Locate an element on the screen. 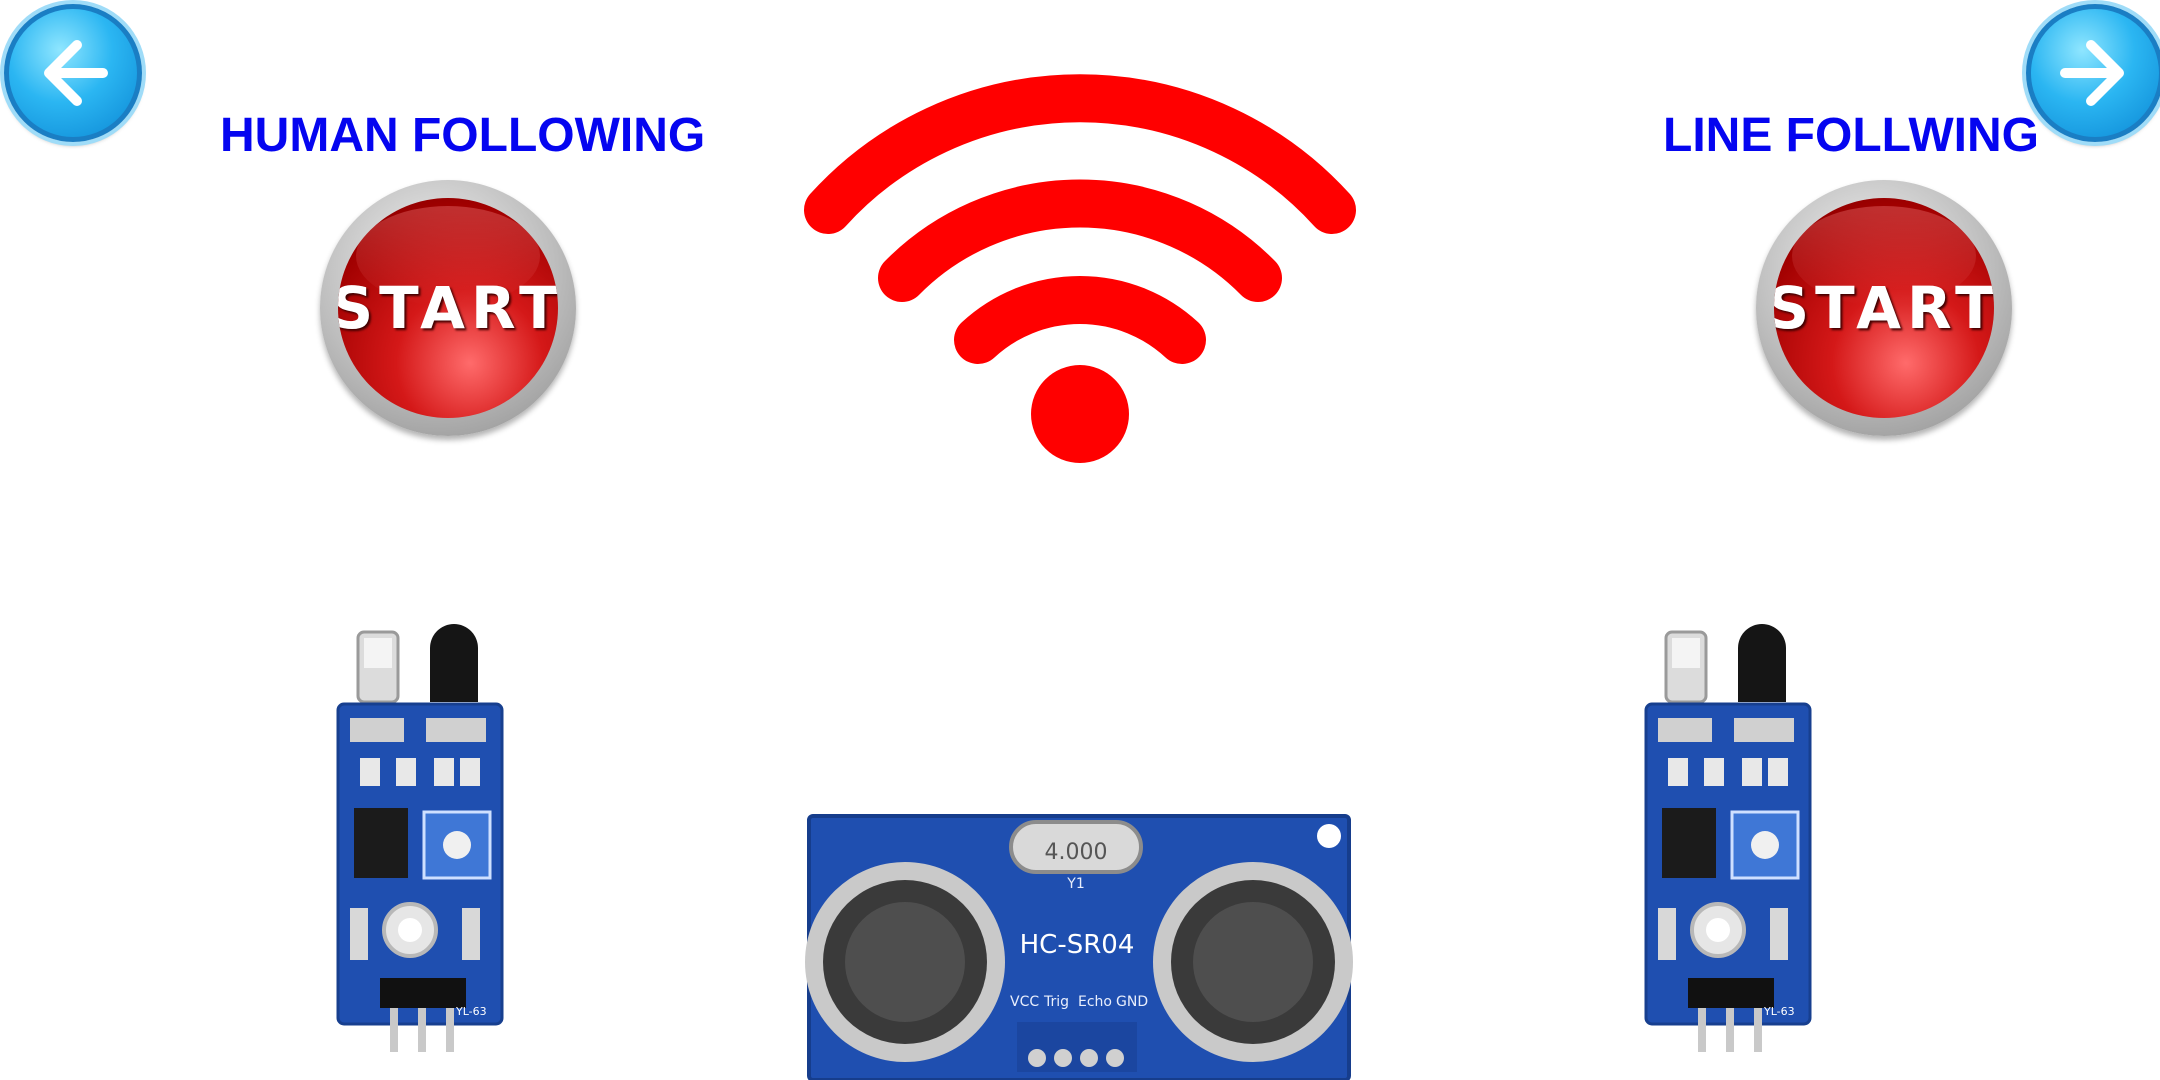  transducer-left is located at coordinates (905, 962).